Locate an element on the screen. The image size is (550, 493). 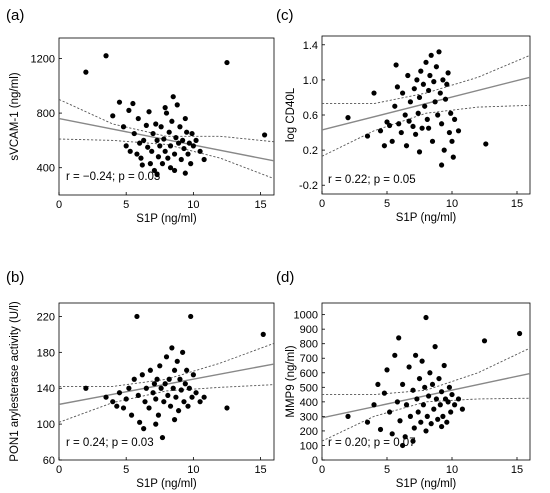
correlation-annotation: r = −0.24; p = 0.03 is located at coordinates (113, 177).